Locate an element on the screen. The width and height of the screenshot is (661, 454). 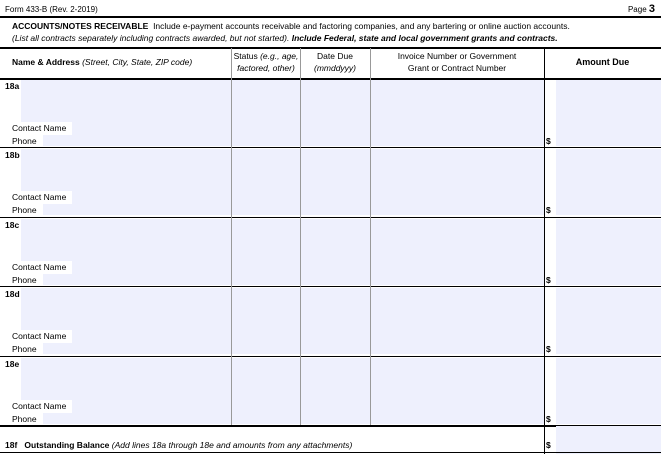
header-status: Status (e.g., age, factored, other) is located at coordinates (266, 62).